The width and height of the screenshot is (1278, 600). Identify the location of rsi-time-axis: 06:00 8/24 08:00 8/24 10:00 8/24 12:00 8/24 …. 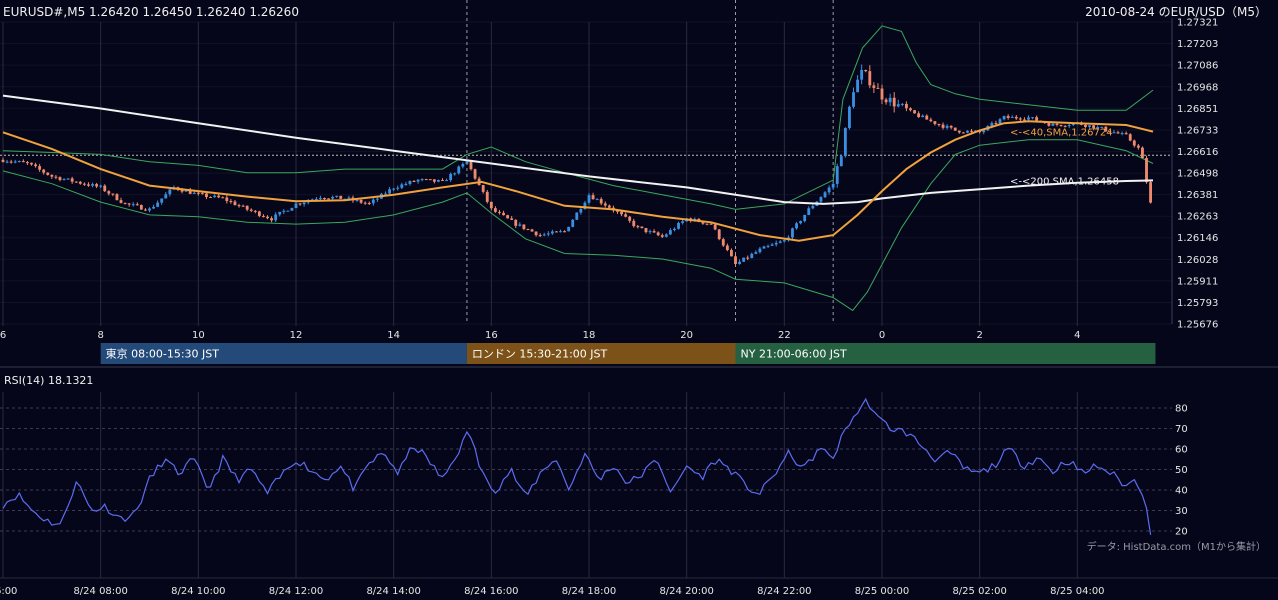
(552, 591).